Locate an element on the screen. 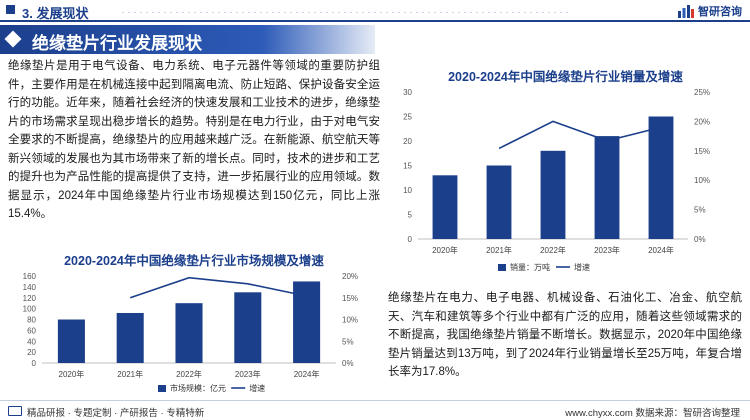 The image size is (750, 420). y-tick-left: 60 is located at coordinates (31, 330).